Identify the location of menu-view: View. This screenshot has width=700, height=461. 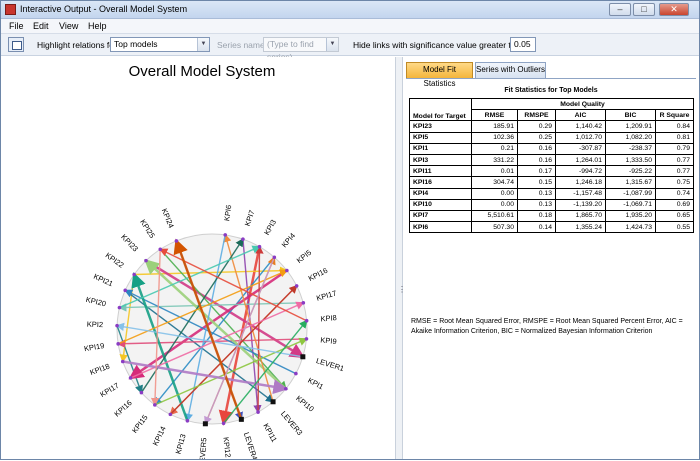
(69, 26).